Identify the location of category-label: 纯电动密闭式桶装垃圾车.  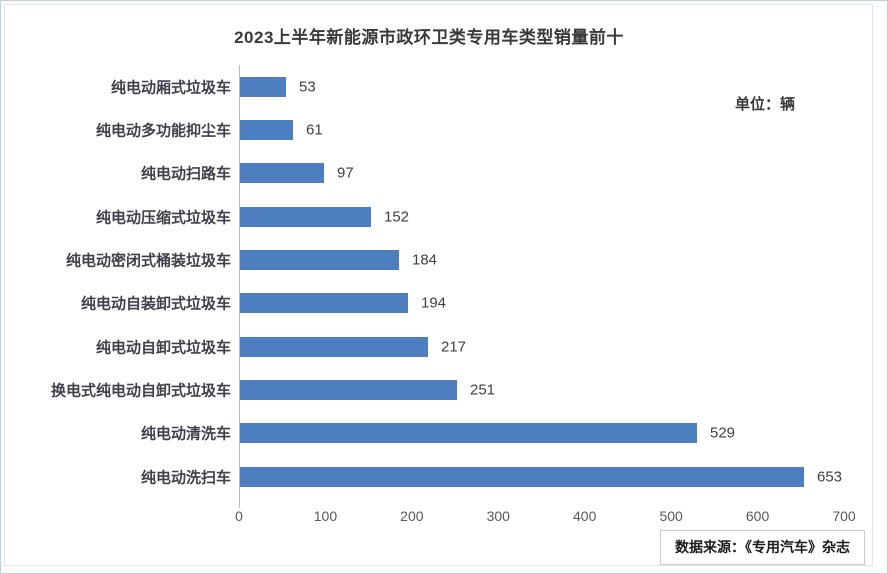
(148, 261).